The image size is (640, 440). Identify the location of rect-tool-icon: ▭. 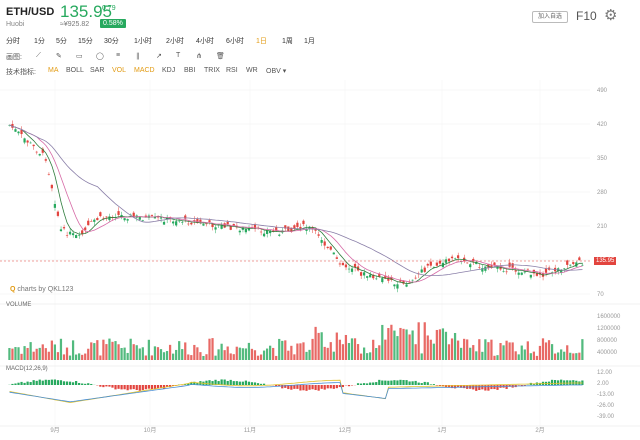
(79, 56).